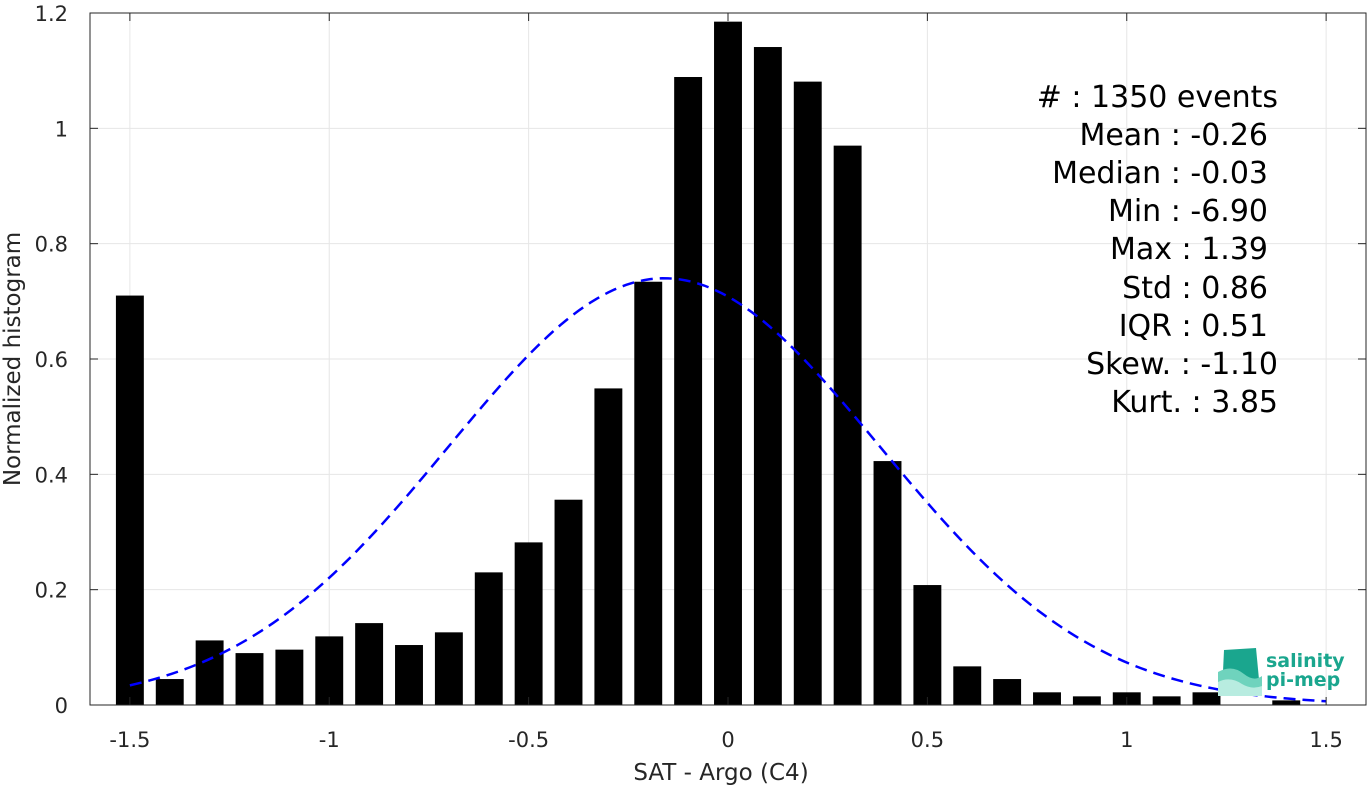  What do you see at coordinates (1188, 211) in the screenshot?
I see `stat-min: Min : -6.90` at bounding box center [1188, 211].